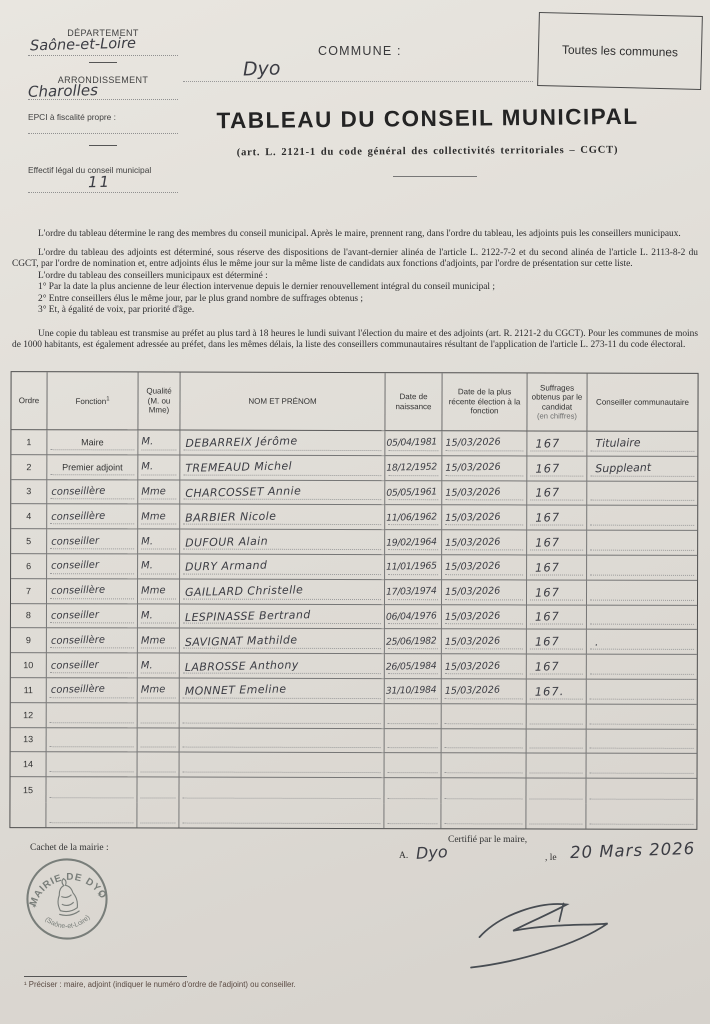 The height and width of the screenshot is (1024, 710). I want to click on departement-value: Saône-et-Loire, so click(83, 45).